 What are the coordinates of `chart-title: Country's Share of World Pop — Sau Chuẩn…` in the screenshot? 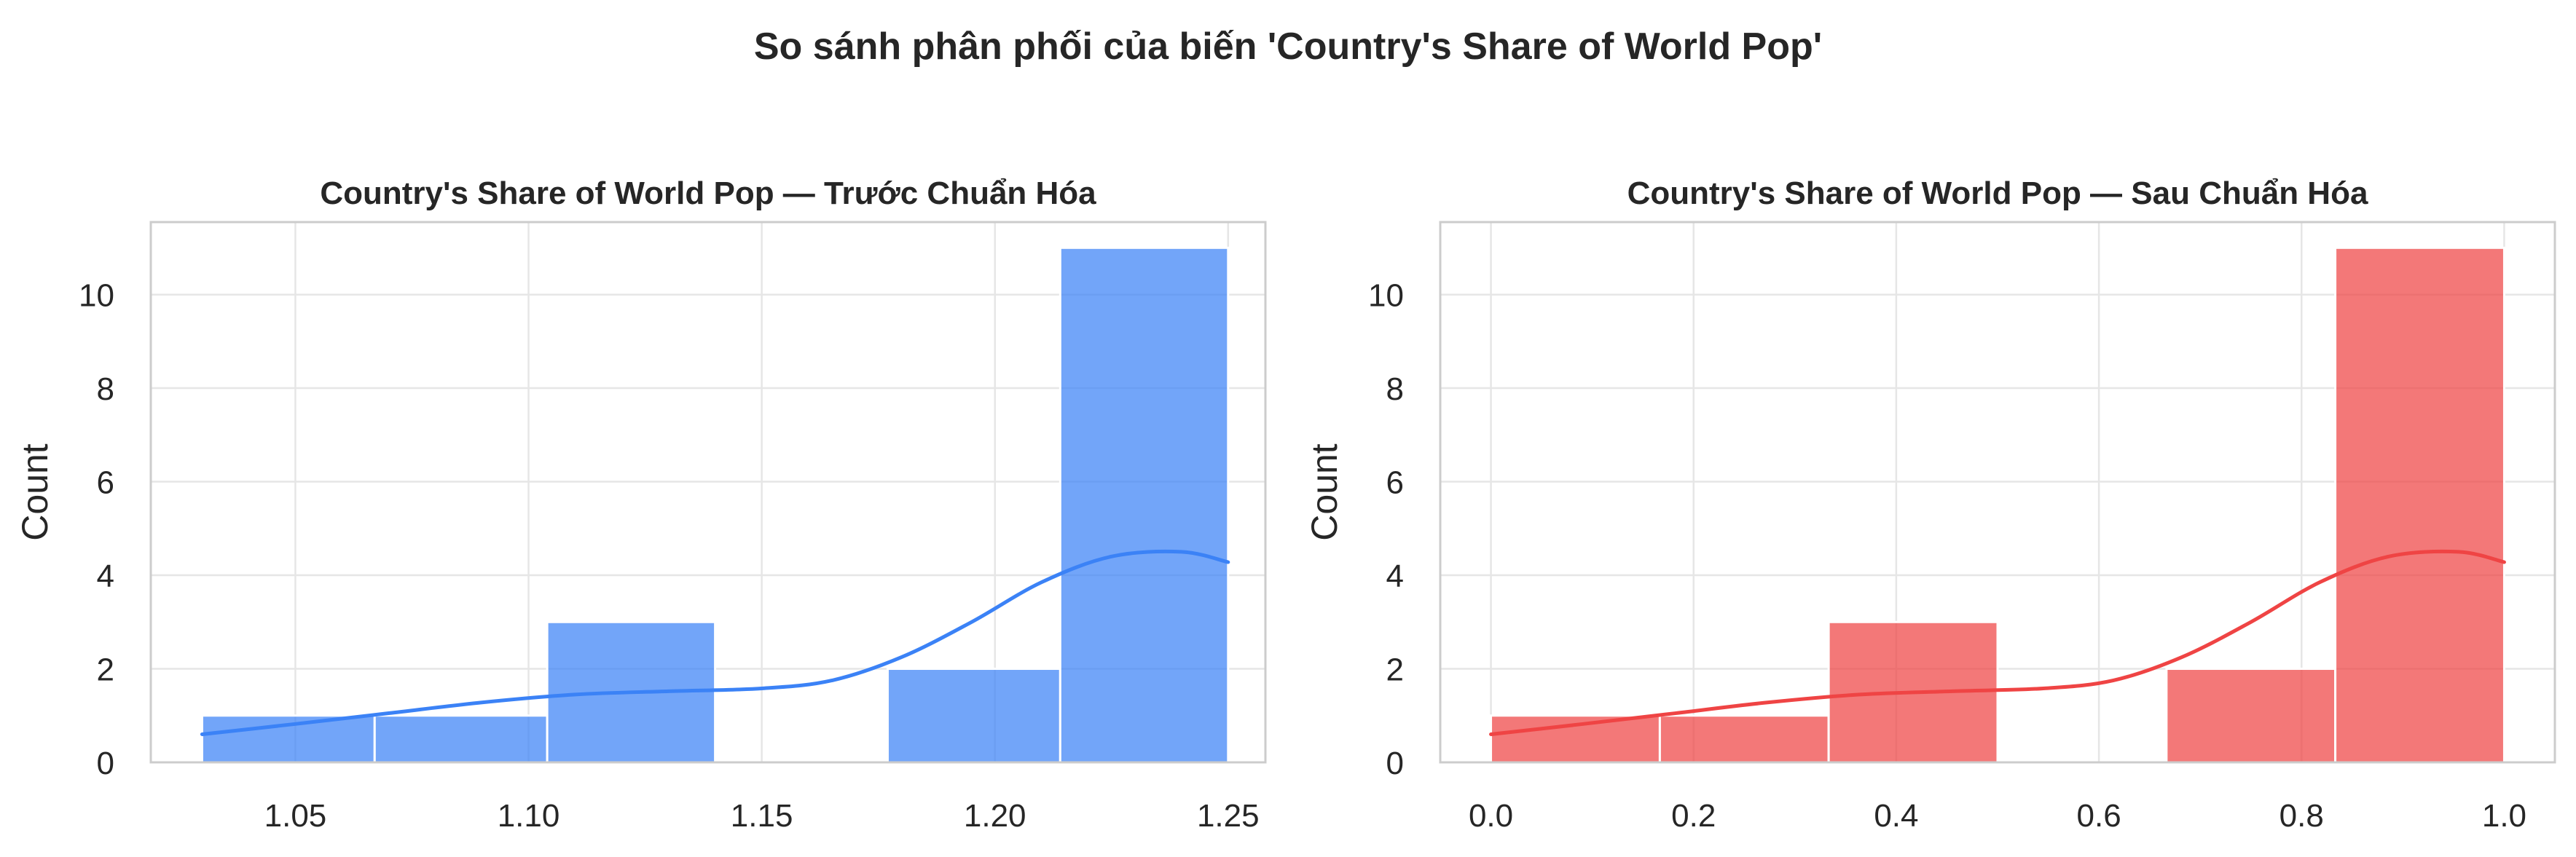 It's located at (1997, 193).